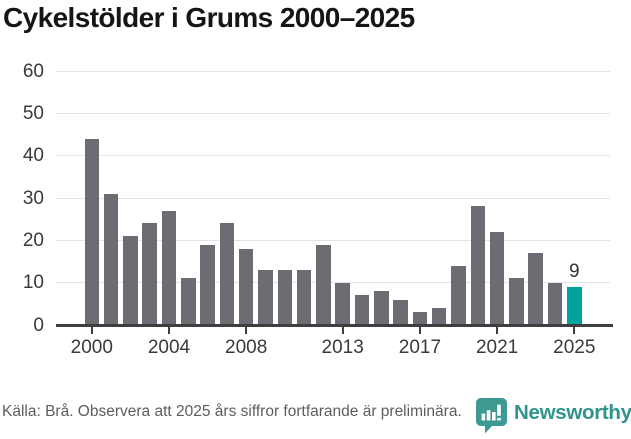 The height and width of the screenshot is (439, 631). I want to click on y-tick-label: 0, so click(38, 325).